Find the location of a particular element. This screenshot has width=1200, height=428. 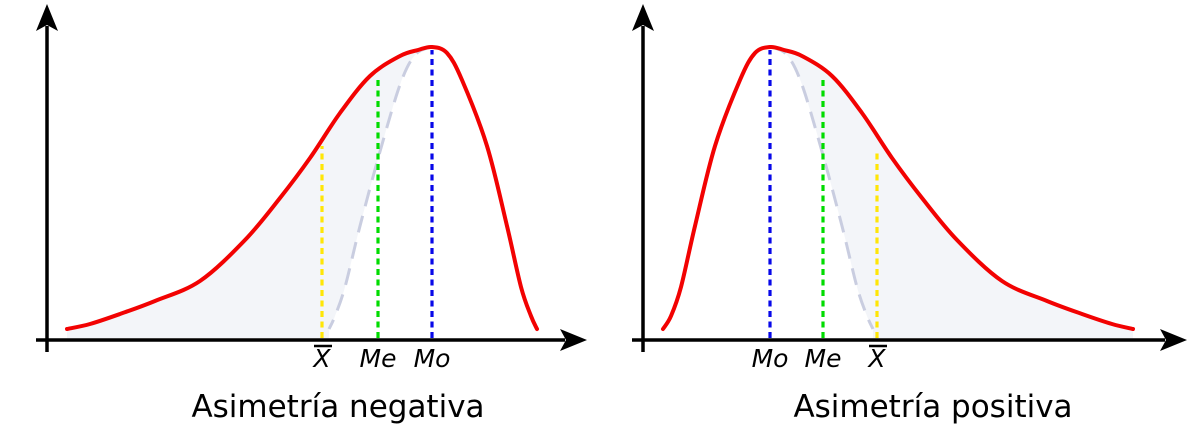

panel-title-negative: Asimetría negativa is located at coordinates (337, 407).